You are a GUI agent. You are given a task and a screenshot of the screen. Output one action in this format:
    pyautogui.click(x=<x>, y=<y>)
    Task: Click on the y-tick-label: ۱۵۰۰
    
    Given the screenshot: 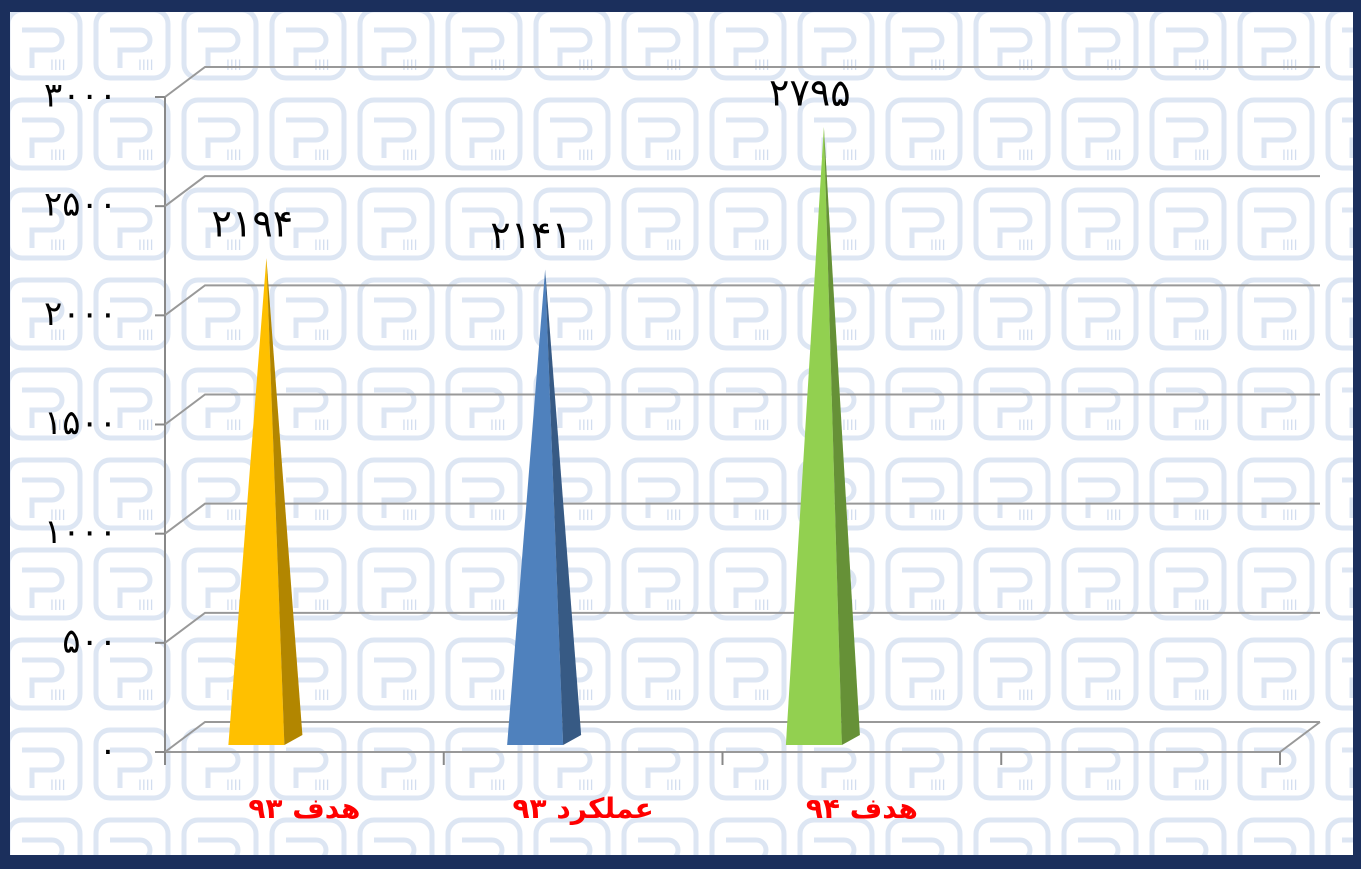 What is the action you would take?
    pyautogui.click(x=80, y=423)
    